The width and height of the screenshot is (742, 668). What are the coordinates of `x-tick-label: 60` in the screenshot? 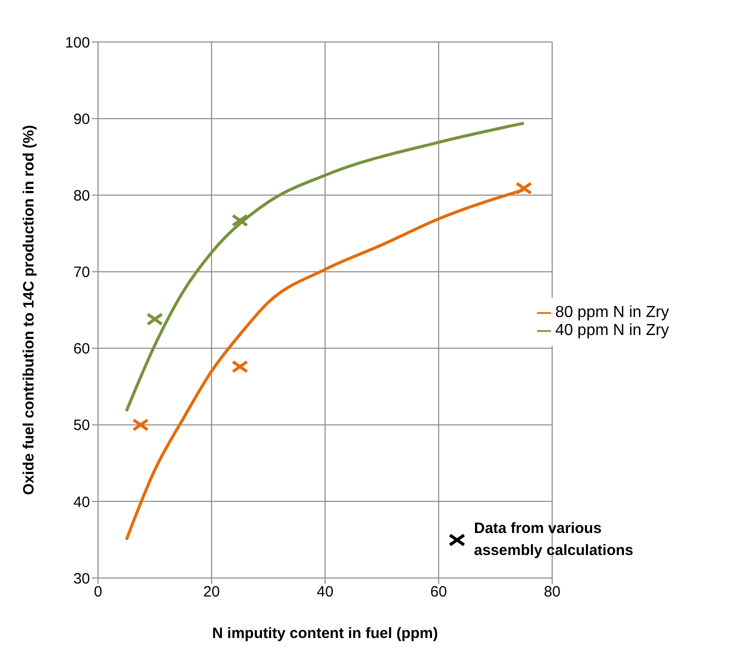 It's located at (438, 592).